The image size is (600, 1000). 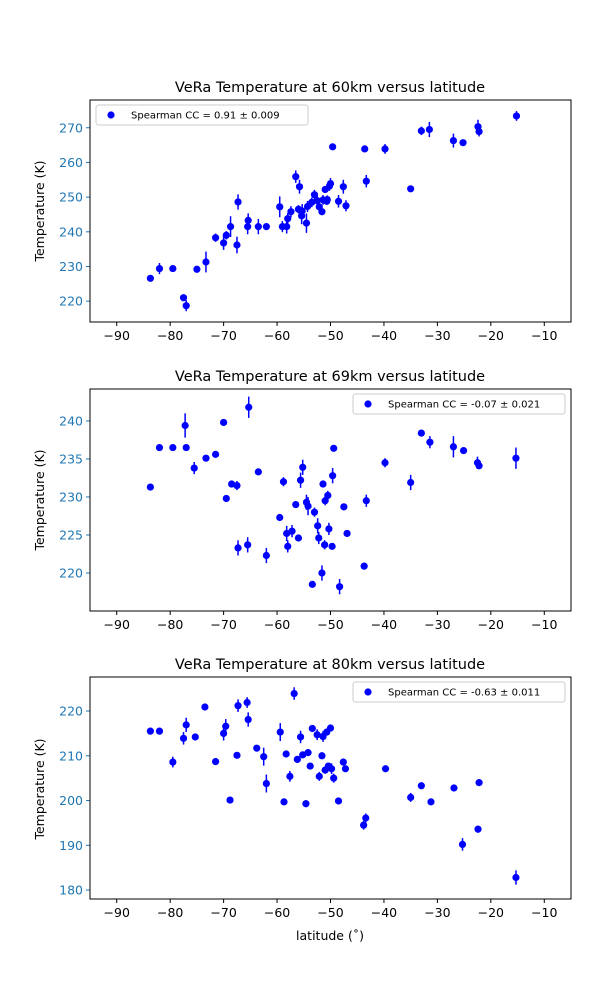 I want to click on legend: Spearman CC = 0.91 ± 0.009, so click(x=202, y=115).